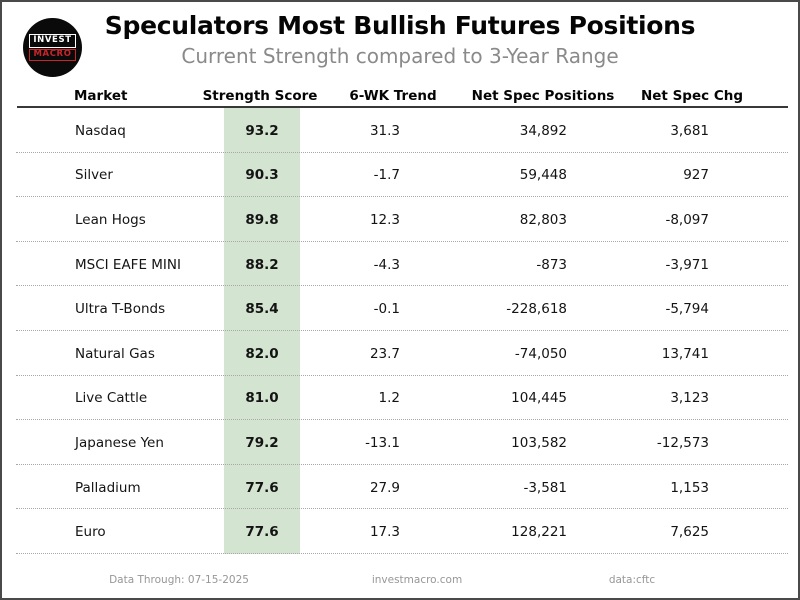 This screenshot has width=800, height=600. I want to click on trend-cell: 31.3, so click(384, 130).